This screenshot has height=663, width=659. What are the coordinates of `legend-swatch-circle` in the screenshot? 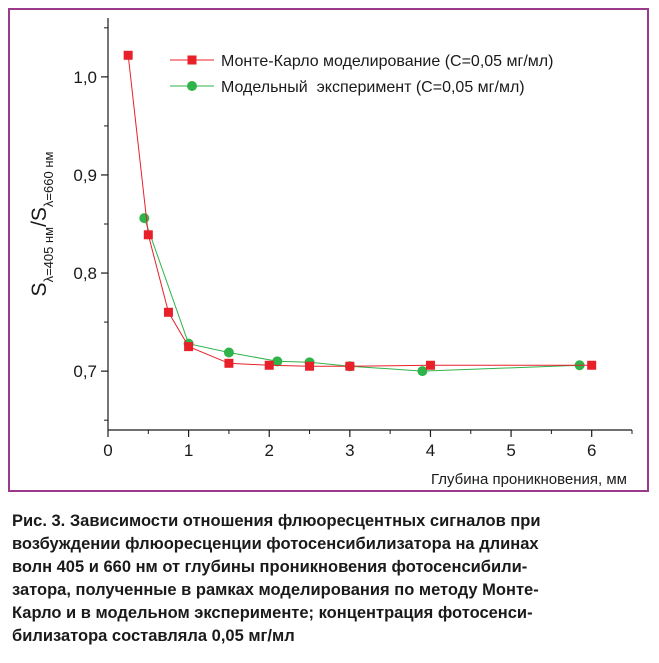 It's located at (192, 86).